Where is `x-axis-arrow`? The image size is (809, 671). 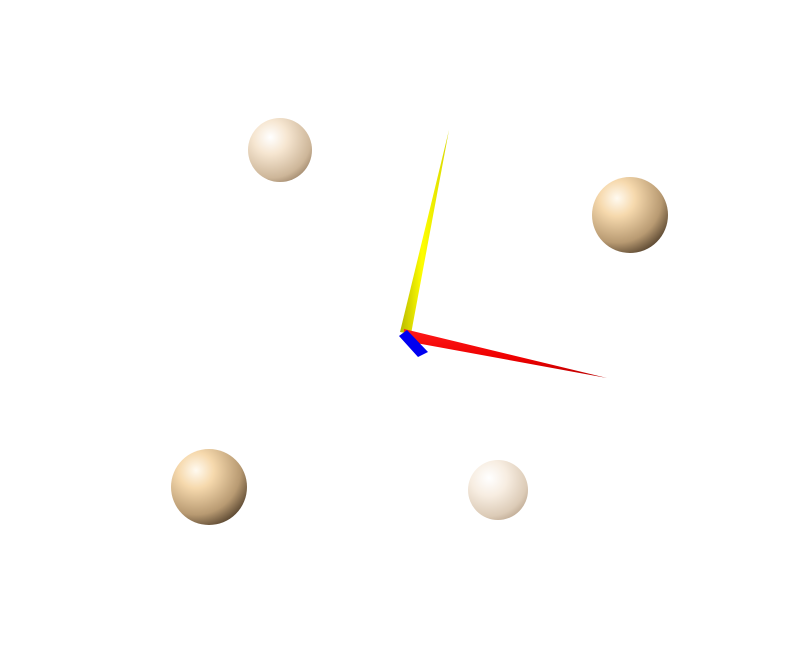 x-axis-arrow is located at coordinates (505, 353).